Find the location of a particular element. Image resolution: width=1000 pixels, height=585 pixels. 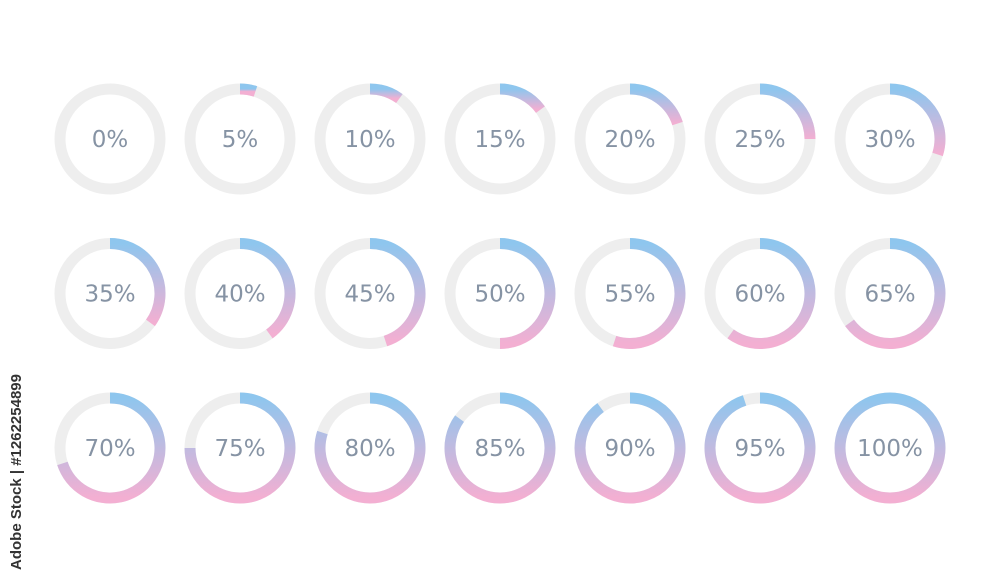

ring-percent-label: 5% is located at coordinates (240, 140).